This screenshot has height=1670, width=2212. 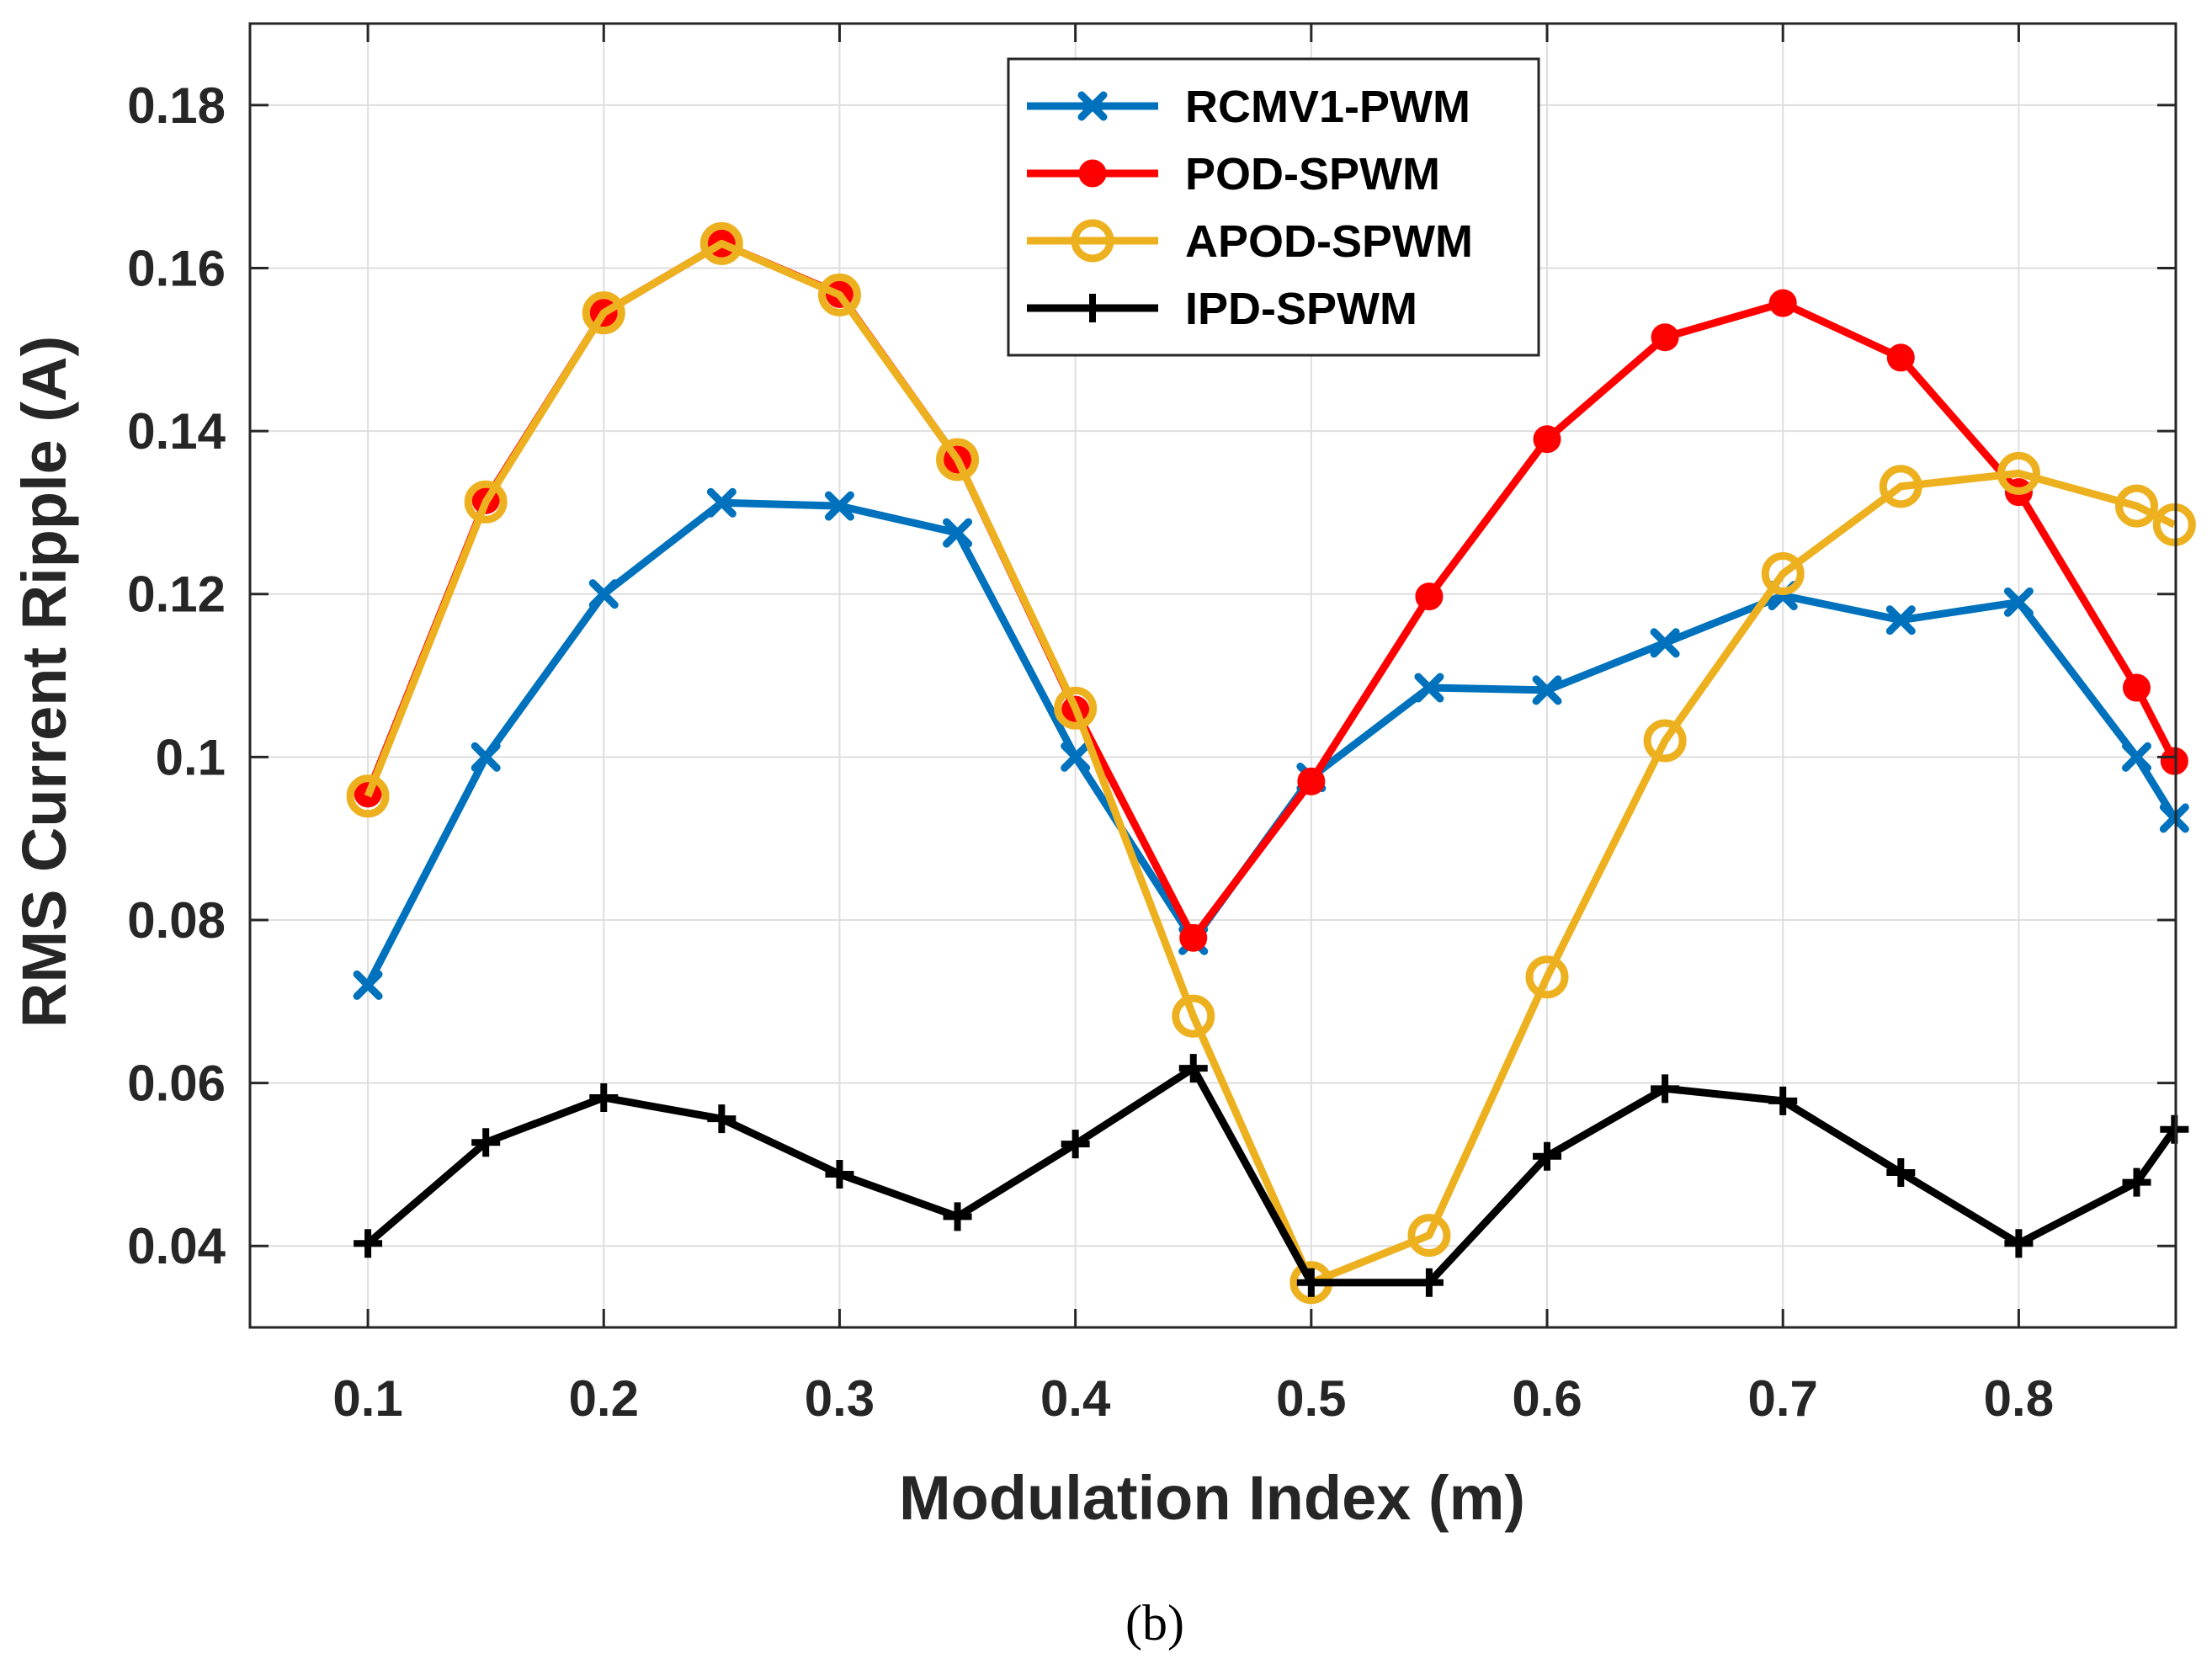 I want to click on legend-item-apod-spwm: APOD-SPWM, so click(x=1250, y=242).